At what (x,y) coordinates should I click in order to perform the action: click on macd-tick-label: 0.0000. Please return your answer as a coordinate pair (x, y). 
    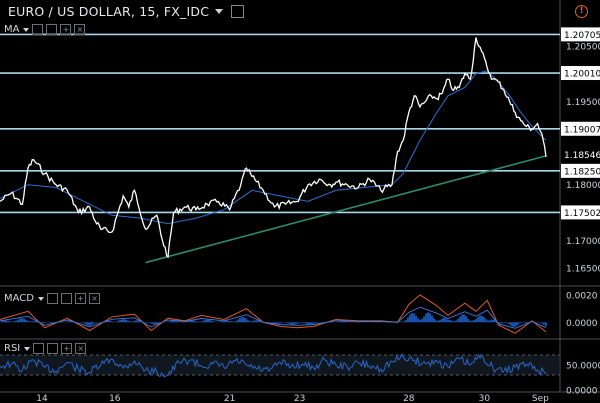
    Looking at the image, I should click on (582, 324).